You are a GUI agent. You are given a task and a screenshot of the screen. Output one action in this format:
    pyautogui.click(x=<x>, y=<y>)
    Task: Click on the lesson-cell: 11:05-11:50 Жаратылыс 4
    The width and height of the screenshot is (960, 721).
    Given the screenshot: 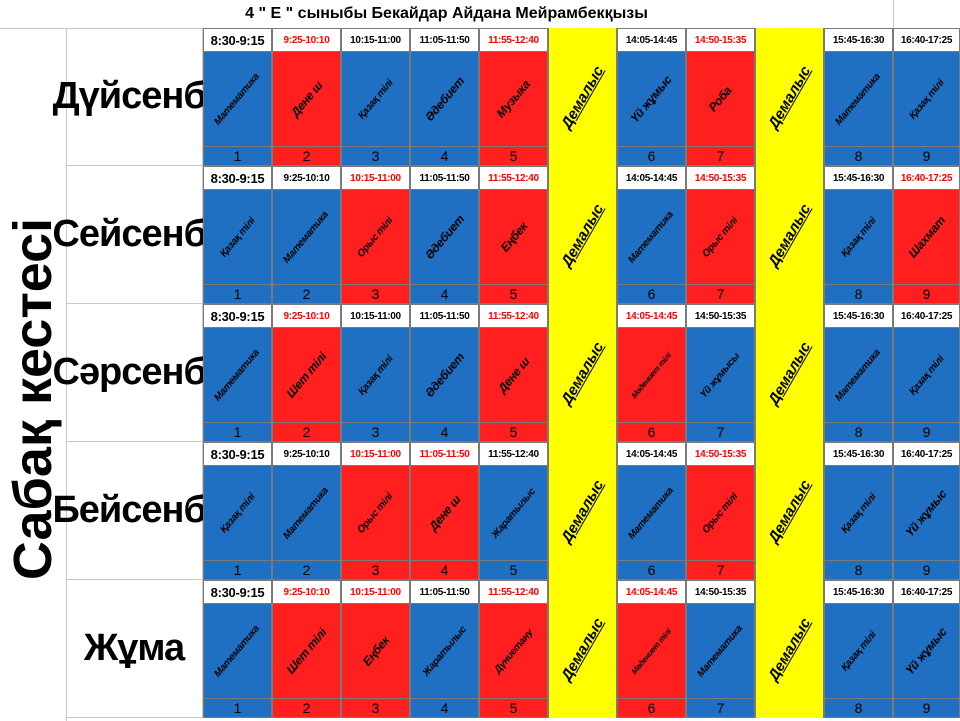 What is the action you would take?
    pyautogui.click(x=444, y=649)
    